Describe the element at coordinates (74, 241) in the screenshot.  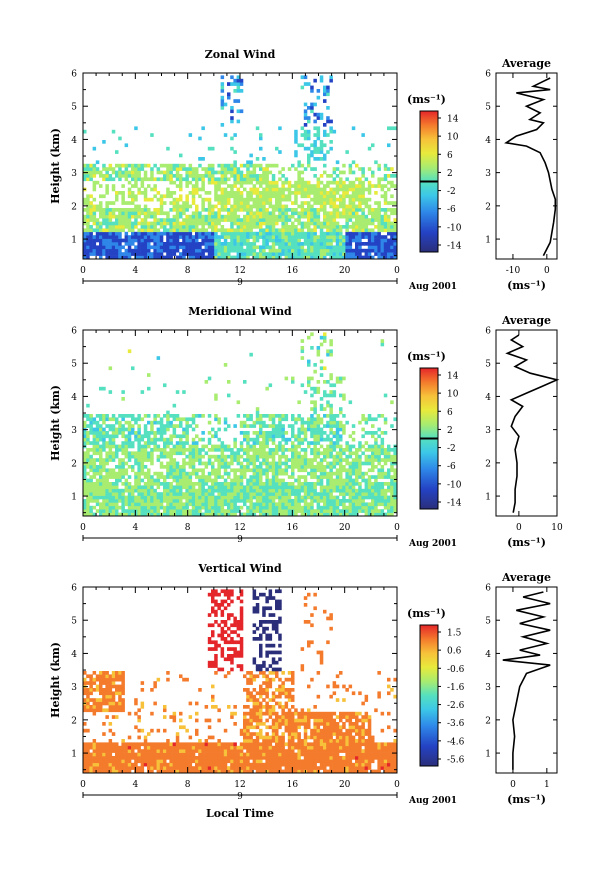
I see `y-tick-label: 1` at that location.